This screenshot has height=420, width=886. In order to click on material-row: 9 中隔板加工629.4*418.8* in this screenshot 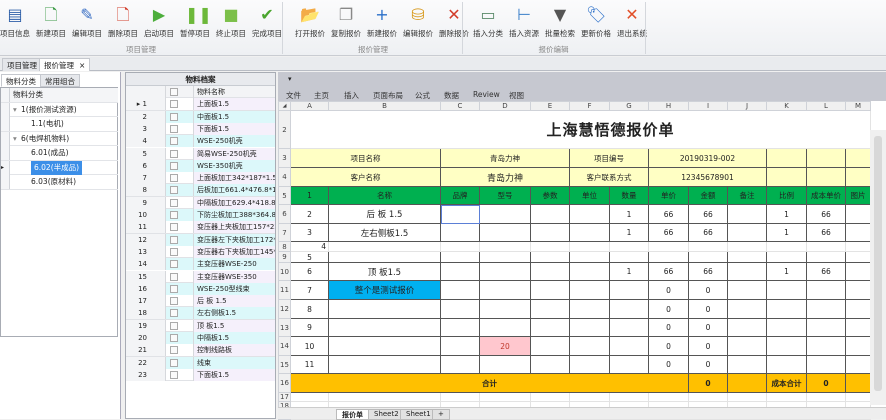, I will do `click(200, 202)`.